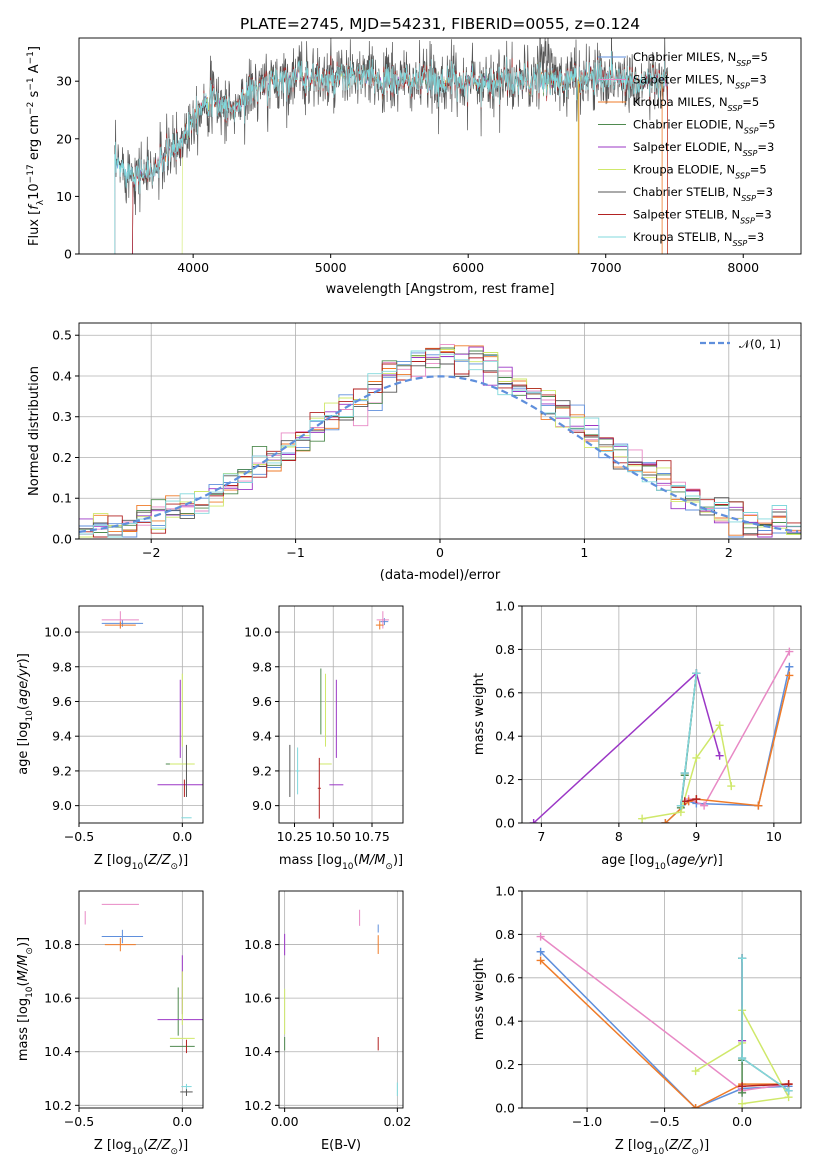 The width and height of the screenshot is (819, 1170). Describe the element at coordinates (700, 59) in the screenshot. I see `legend-label: Chabrier MILES, NSSP=5` at that location.